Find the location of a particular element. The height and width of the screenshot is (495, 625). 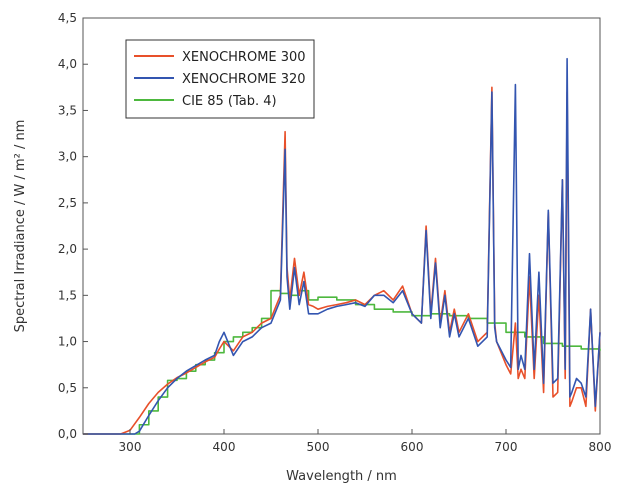

y-tick-label: 0,0 is located at coordinates (67, 434).